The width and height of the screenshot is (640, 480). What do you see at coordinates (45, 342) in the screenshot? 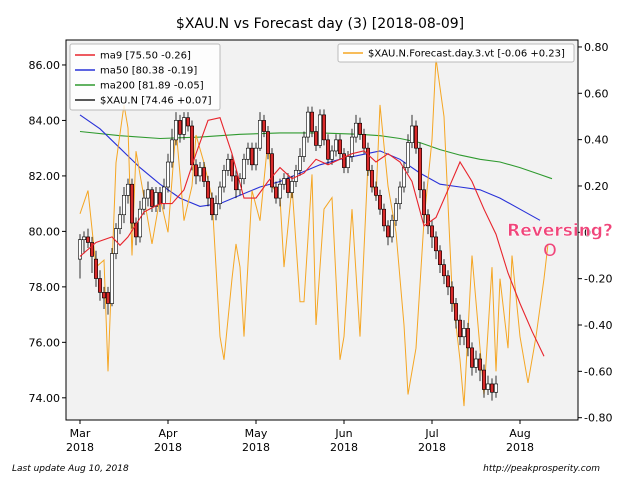
I see `y-left-tick-label: 76.00` at bounding box center [45, 342].